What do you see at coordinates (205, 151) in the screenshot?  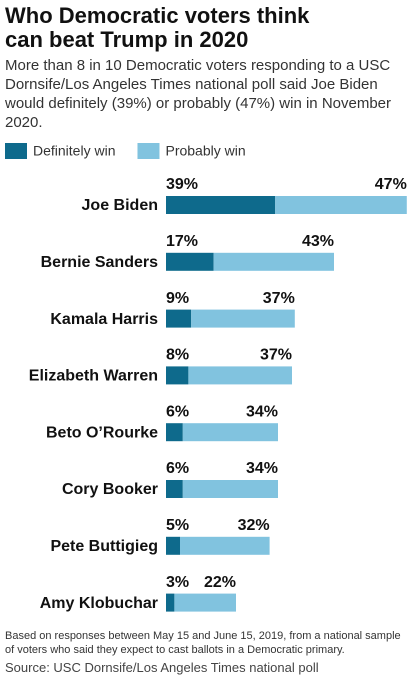 I see `legend-label: Probably win` at bounding box center [205, 151].